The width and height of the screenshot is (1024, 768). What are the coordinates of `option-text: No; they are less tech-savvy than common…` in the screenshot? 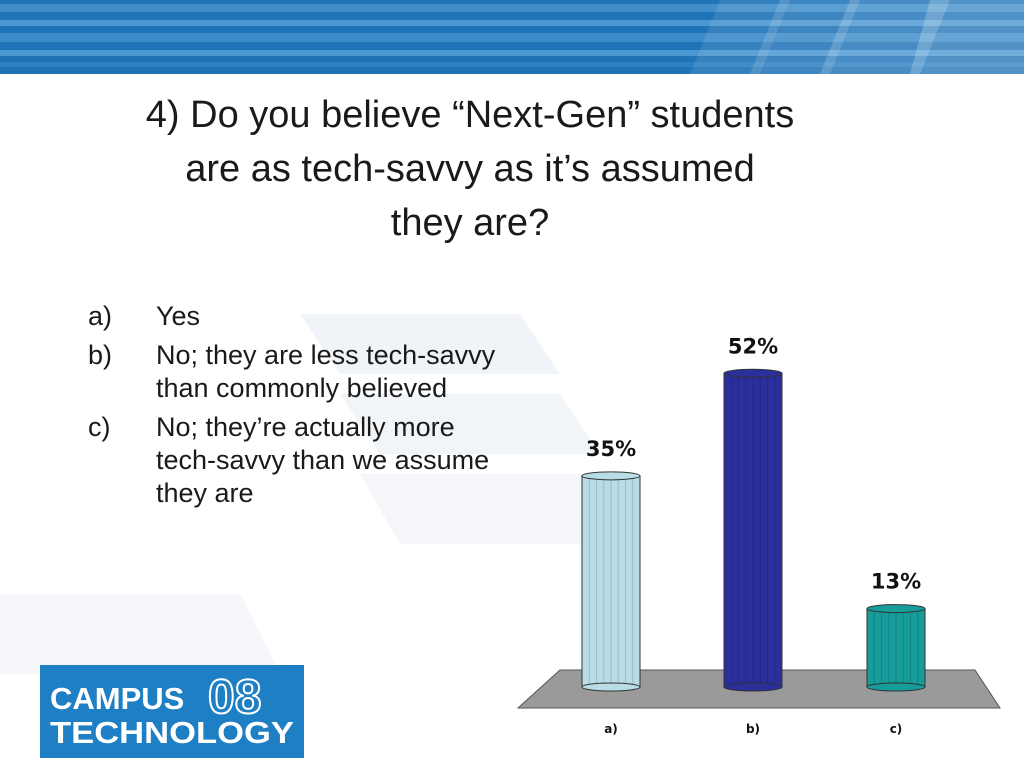 It's located at (326, 371).